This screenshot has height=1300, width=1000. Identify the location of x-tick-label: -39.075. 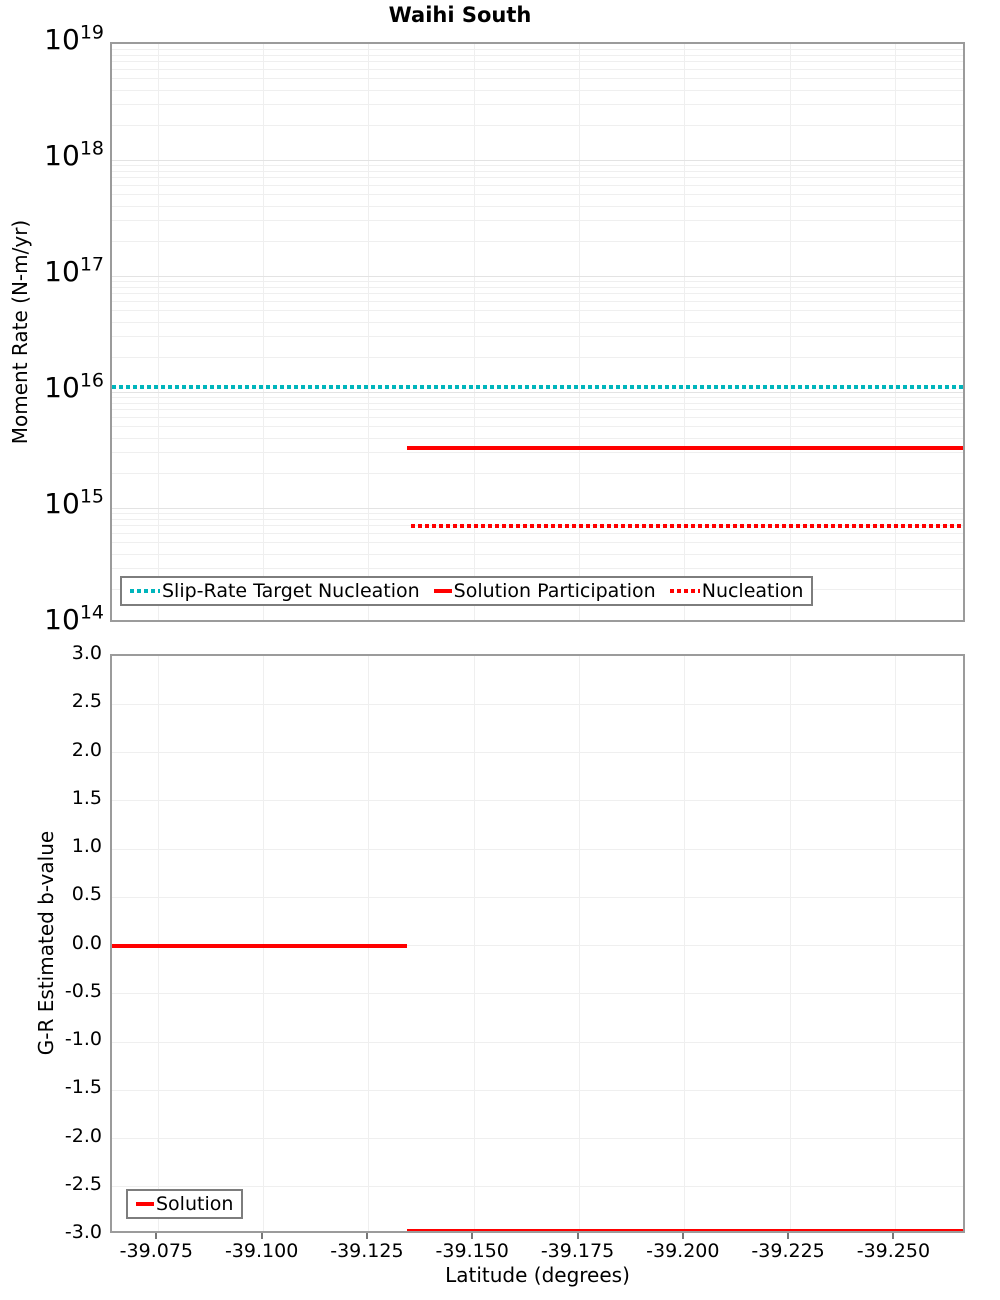
(156, 1251).